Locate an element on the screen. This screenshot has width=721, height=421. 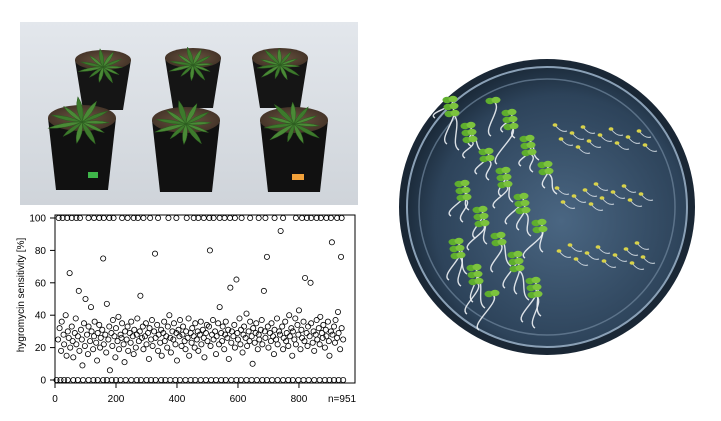
y-tick-label: 20 is located at coordinates (41, 348).